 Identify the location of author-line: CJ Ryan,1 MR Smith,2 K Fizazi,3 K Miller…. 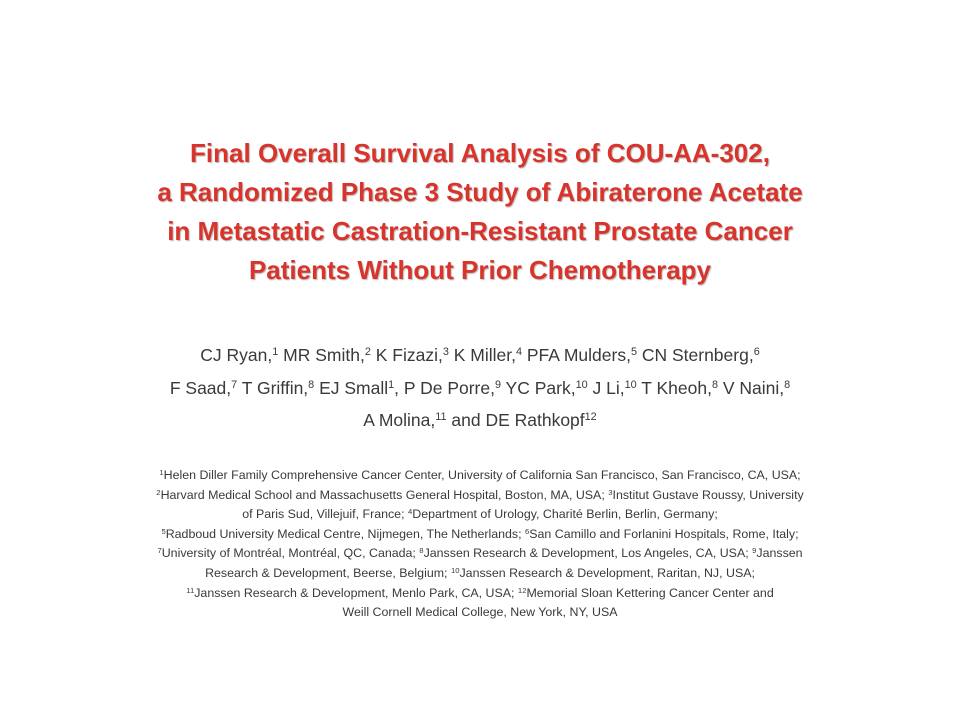
(480, 355).